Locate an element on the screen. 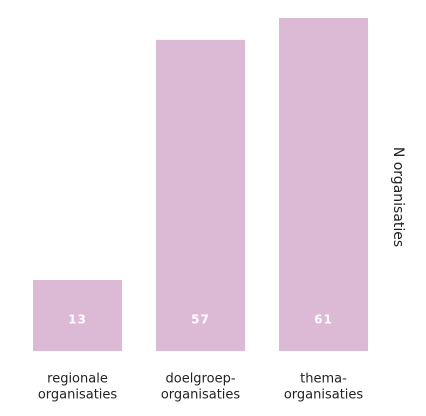 The image size is (426, 416). value-label: 57 is located at coordinates (200, 320).